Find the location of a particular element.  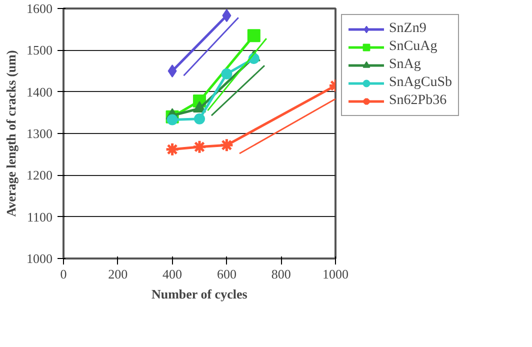

legend-label: Sn62Pb36 is located at coordinates (418, 101).